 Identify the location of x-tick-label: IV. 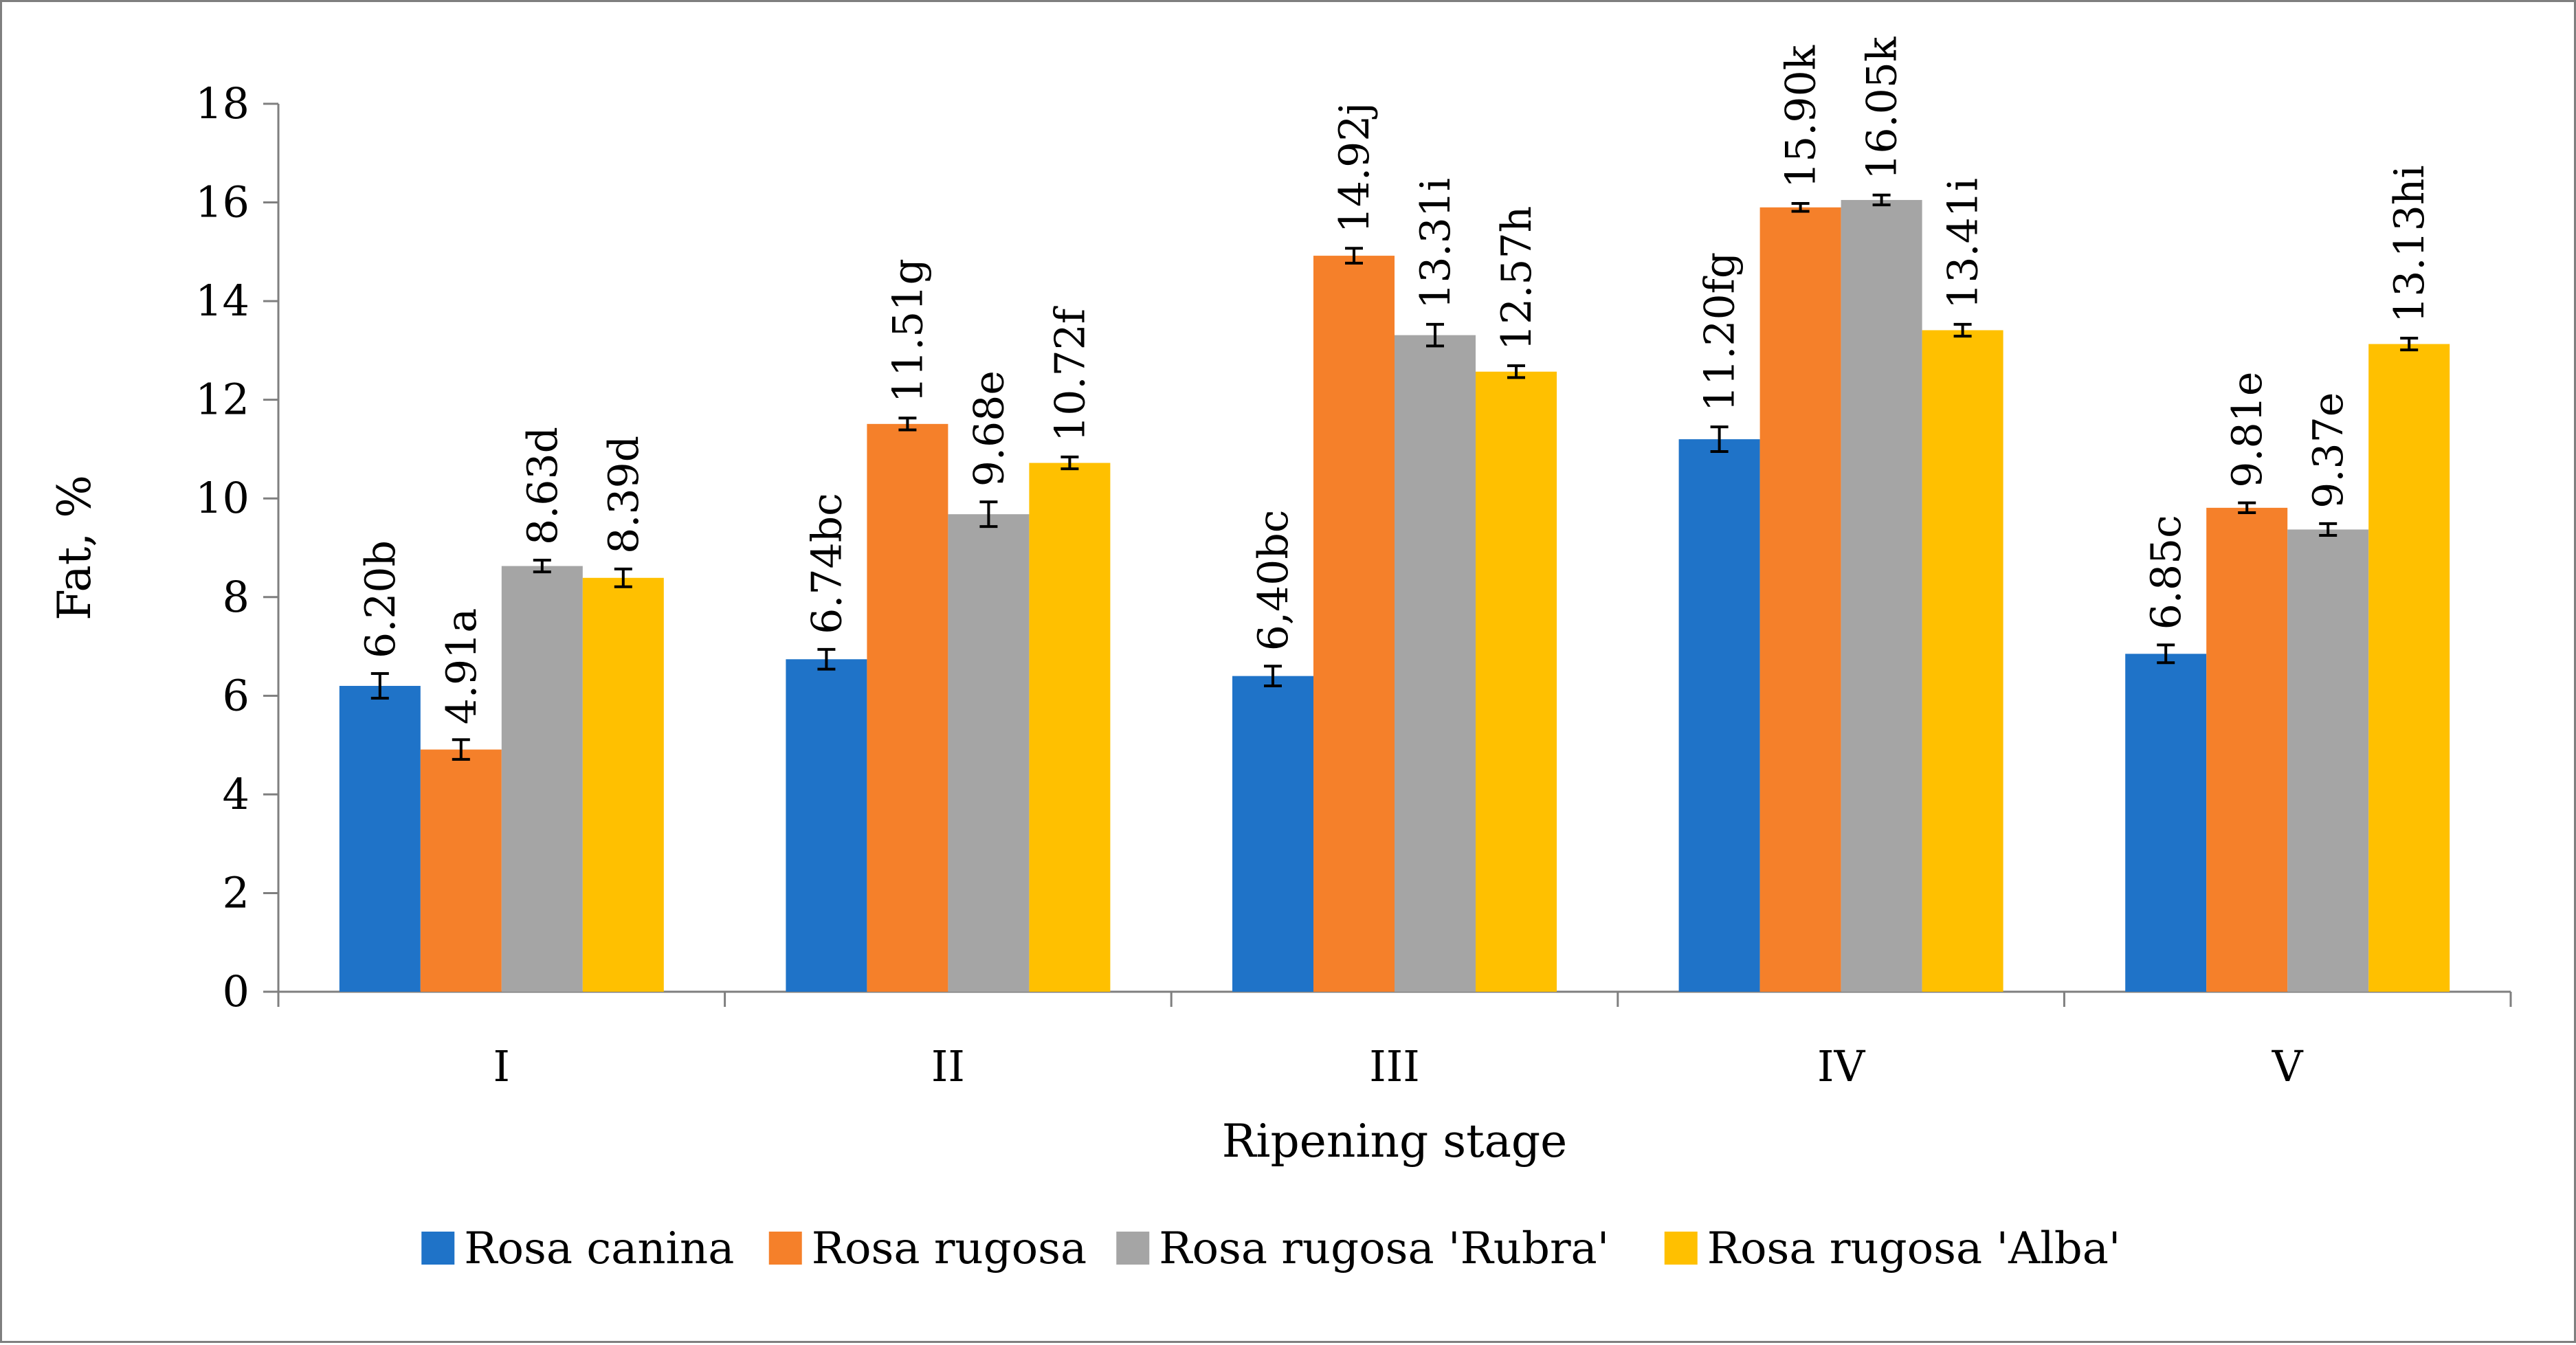
(1841, 1066).